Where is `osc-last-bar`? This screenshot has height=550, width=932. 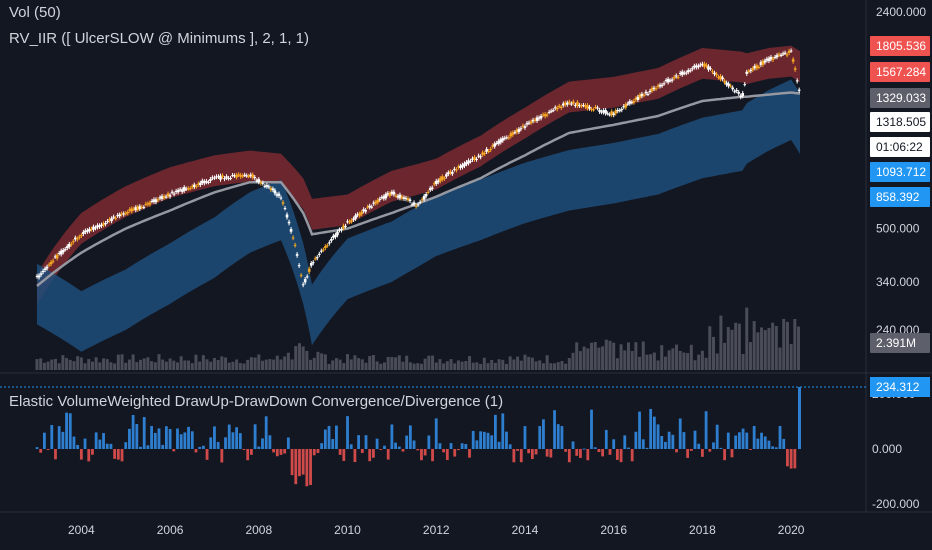 osc-last-bar is located at coordinates (799, 418).